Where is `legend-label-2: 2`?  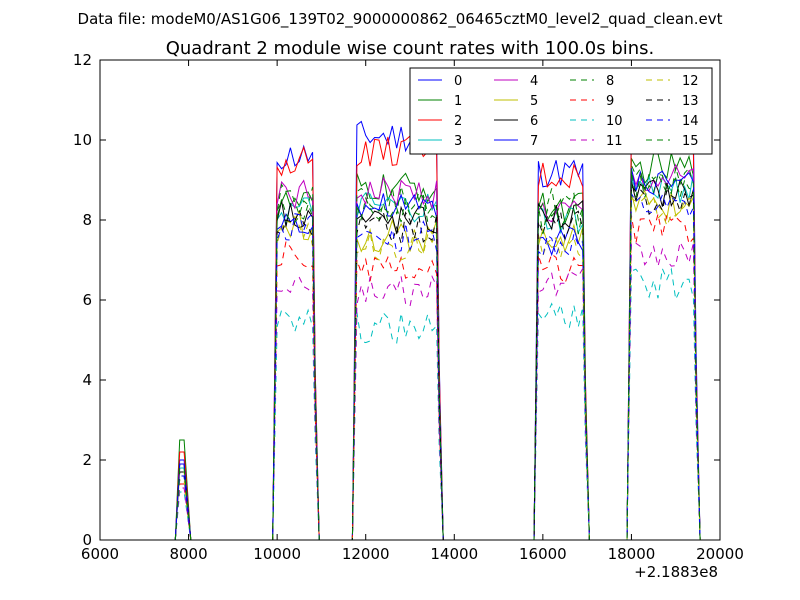 legend-label-2: 2 is located at coordinates (458, 121).